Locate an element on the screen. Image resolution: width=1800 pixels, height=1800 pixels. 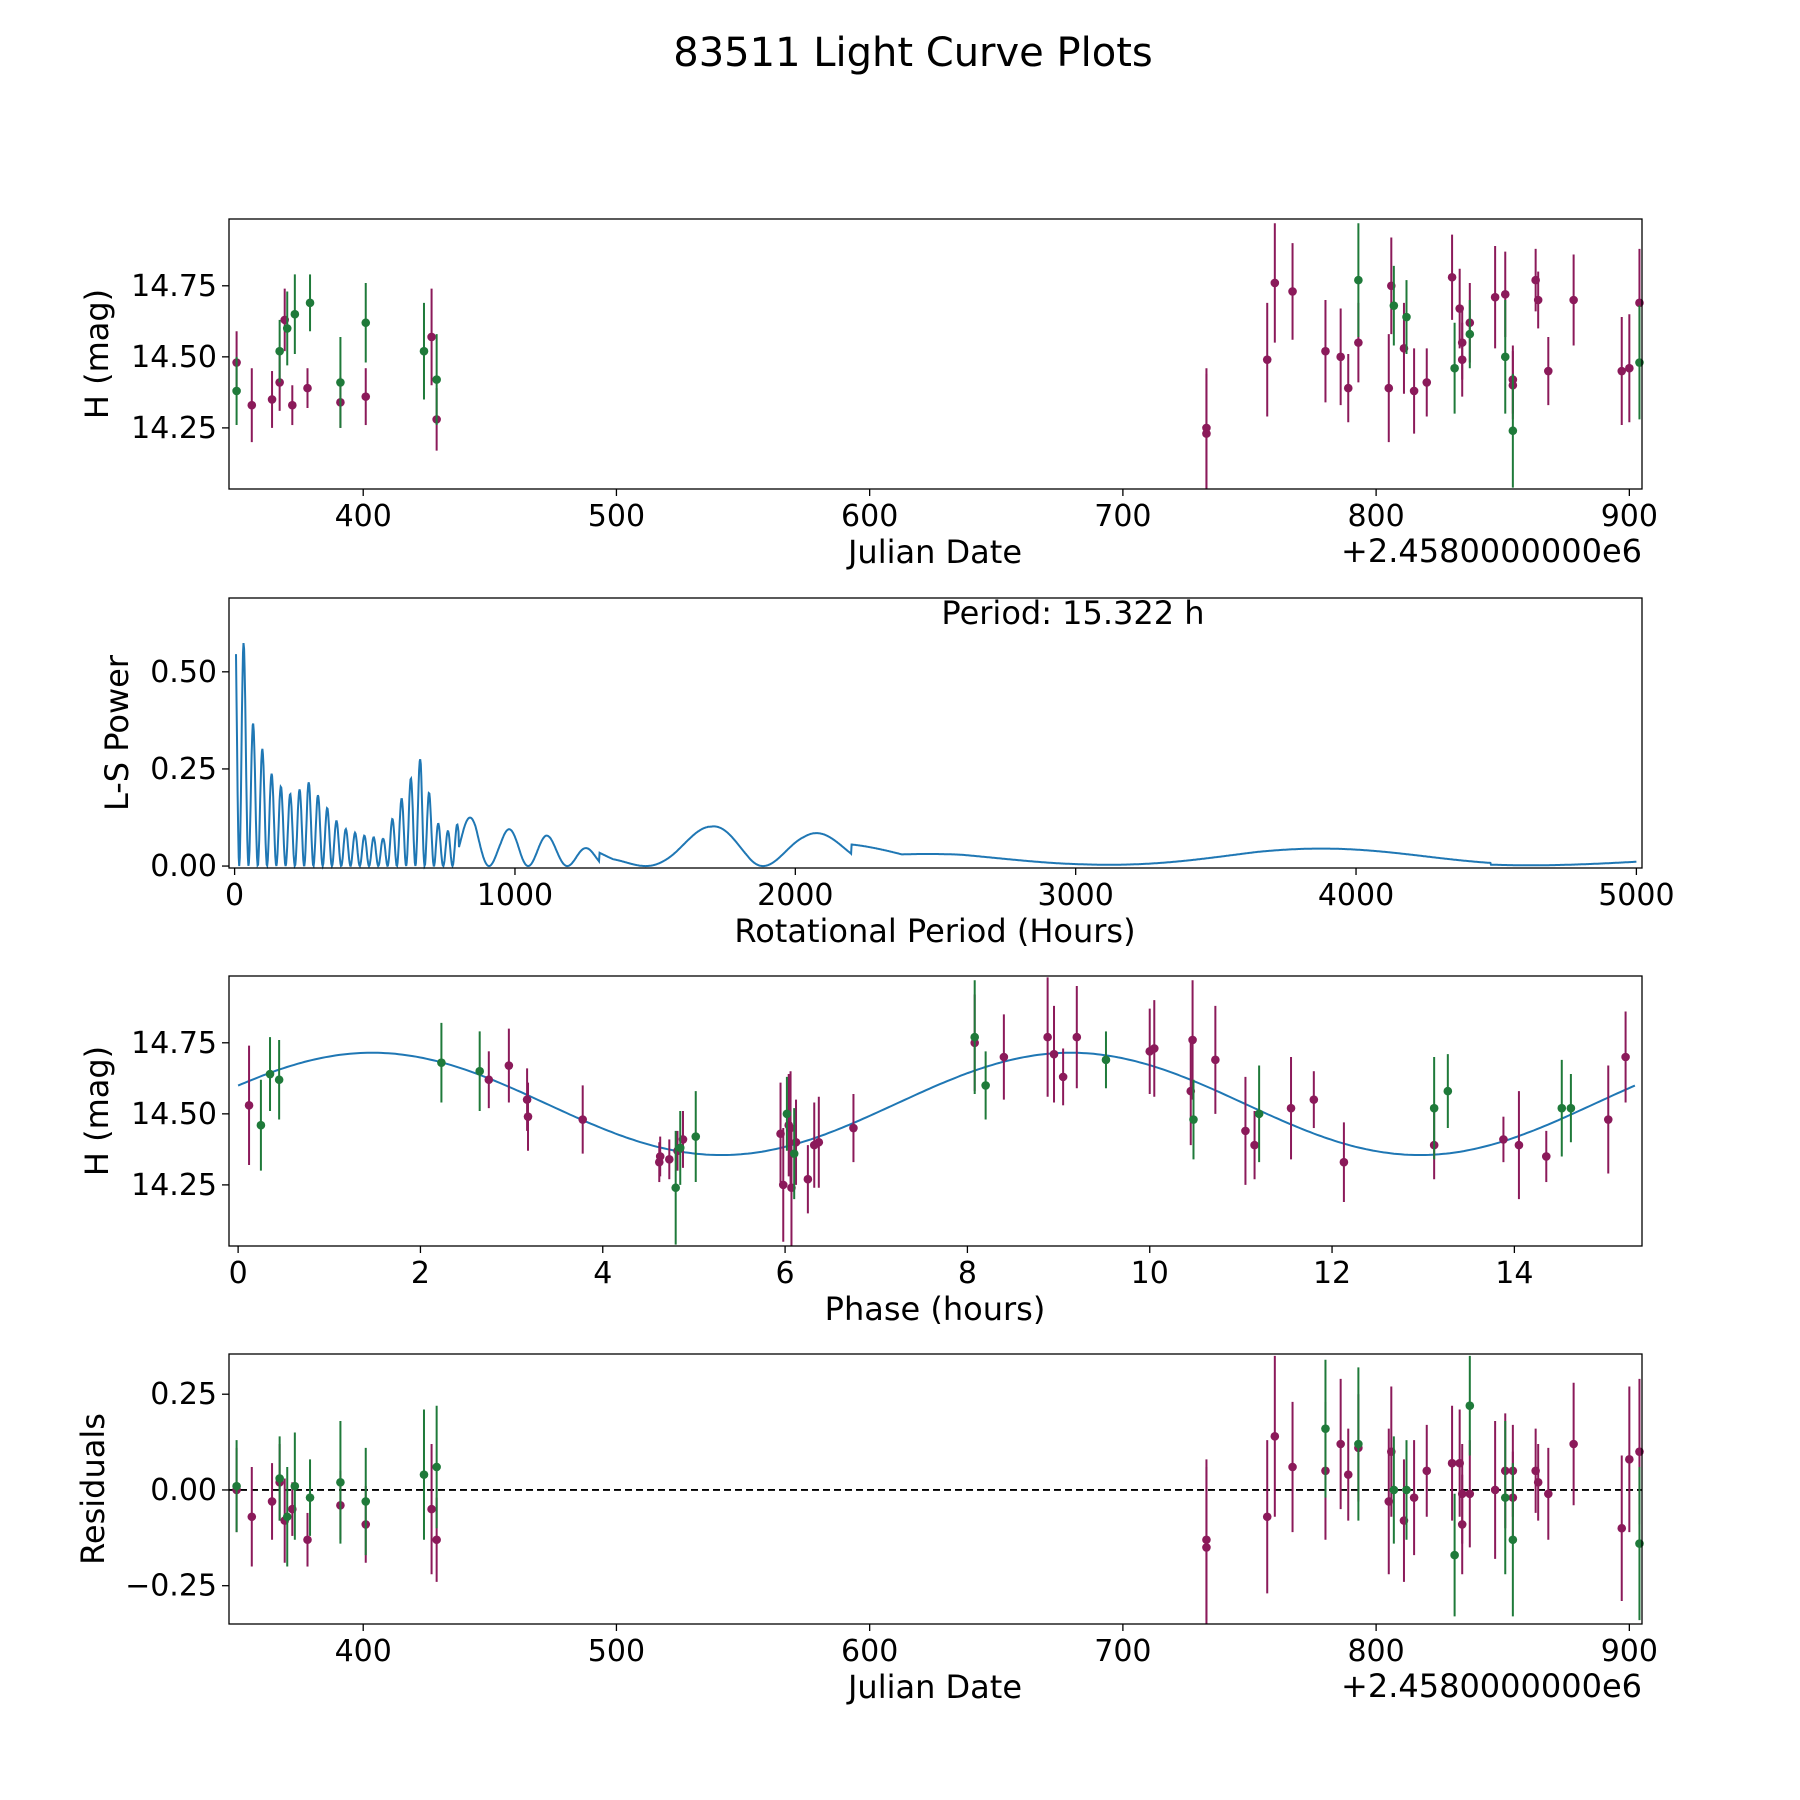
light-curve-y-label: H (mag) is located at coordinates (97, 354).